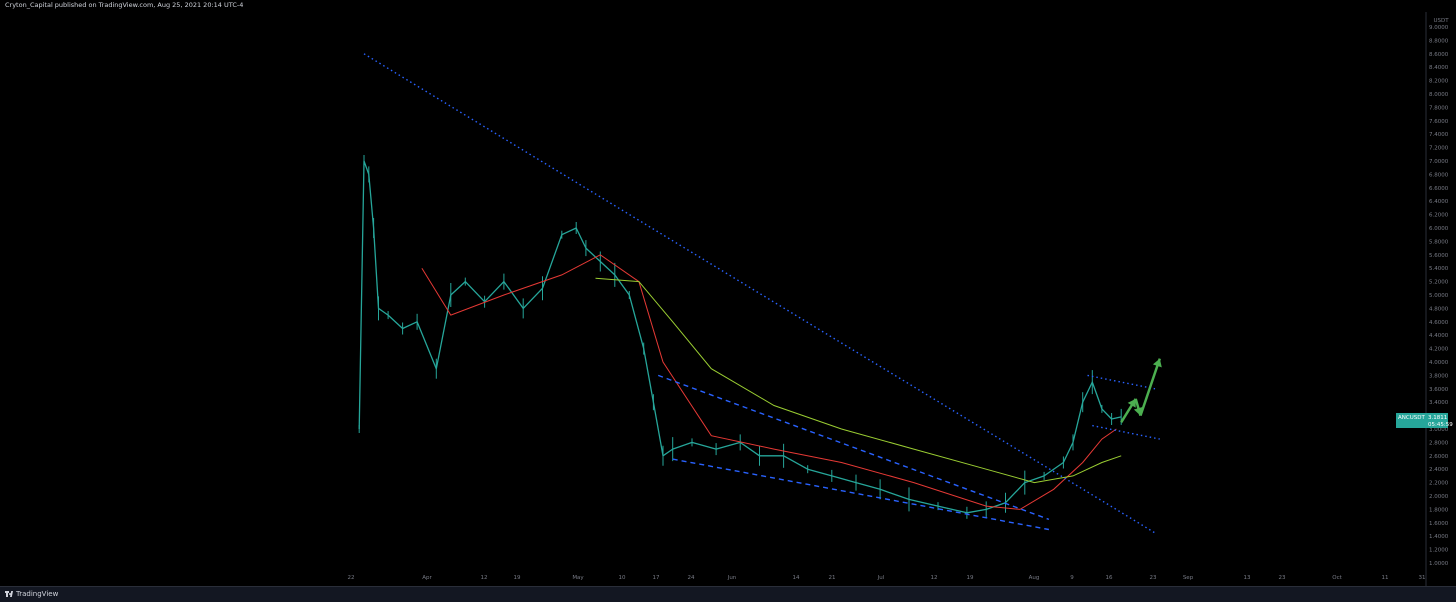  What do you see at coordinates (1150, 387) in the screenshot?
I see `arrow-shaft` at bounding box center [1150, 387].